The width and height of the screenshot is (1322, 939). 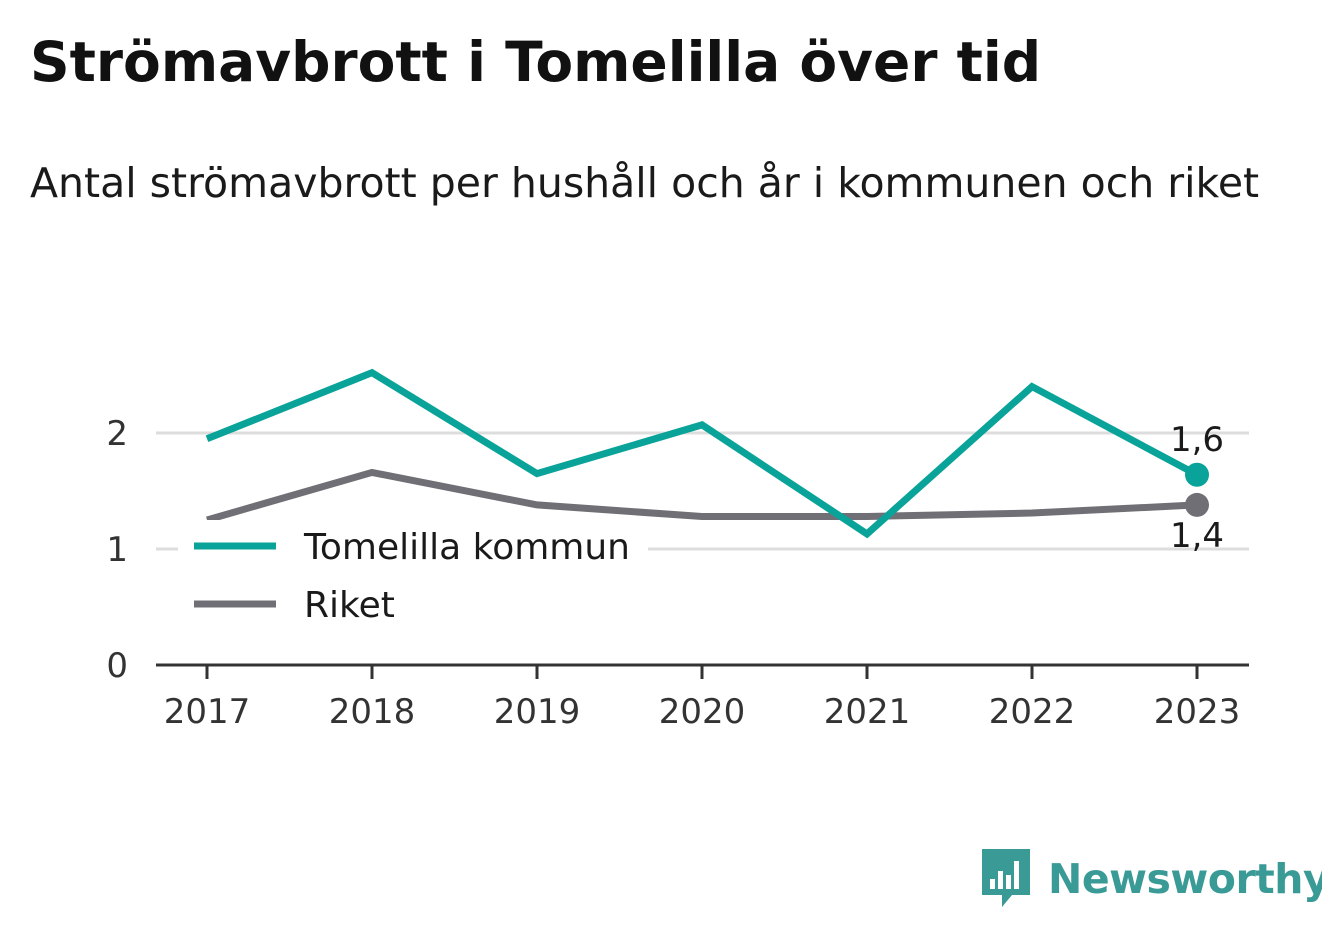 I want to click on x-tick-label: 2020, so click(x=702, y=712).